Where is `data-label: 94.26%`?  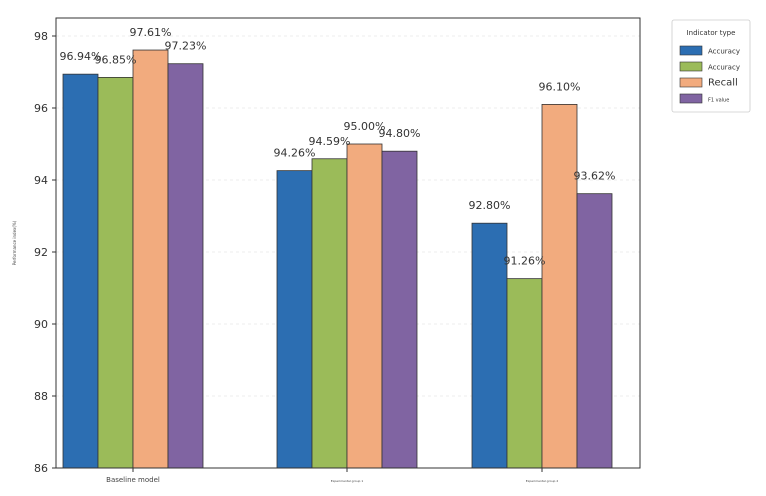
data-label: 94.26% is located at coordinates (295, 153).